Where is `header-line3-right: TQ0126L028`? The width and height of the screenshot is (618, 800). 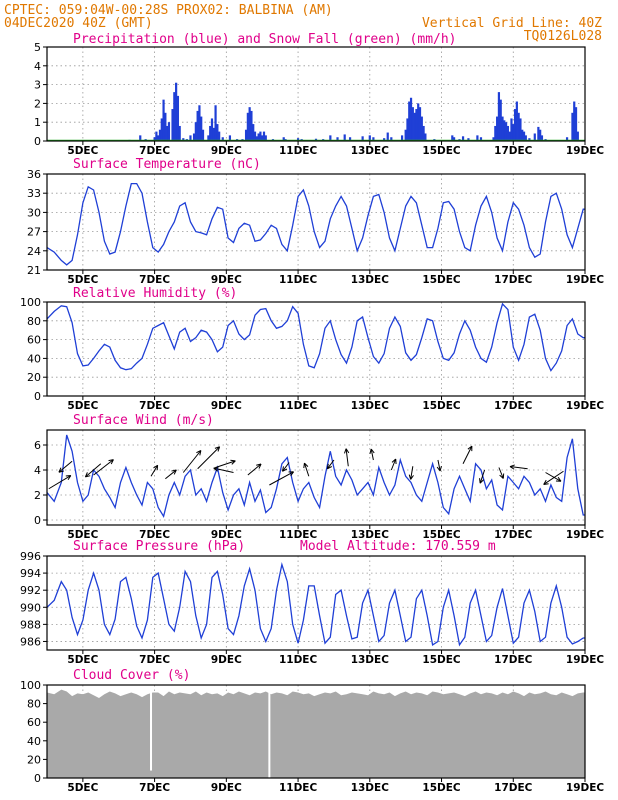 header-line3-right: TQ0126L028 is located at coordinates (563, 36).